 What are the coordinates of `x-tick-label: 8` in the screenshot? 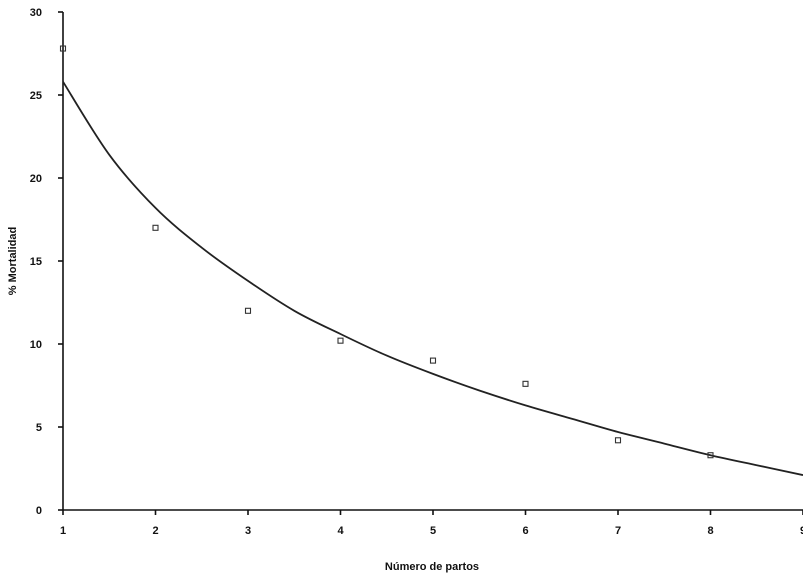 It's located at (710, 531).